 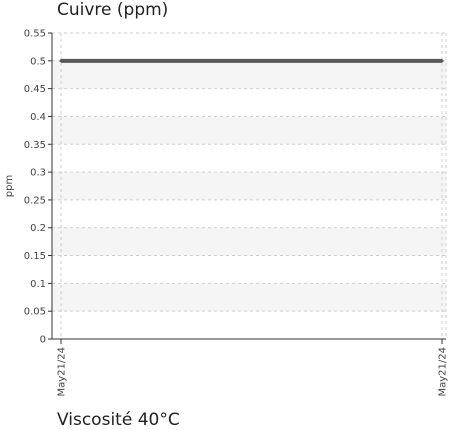 What do you see at coordinates (250, 367) in the screenshot?
I see `x-axis: May21/24 May21/24` at bounding box center [250, 367].